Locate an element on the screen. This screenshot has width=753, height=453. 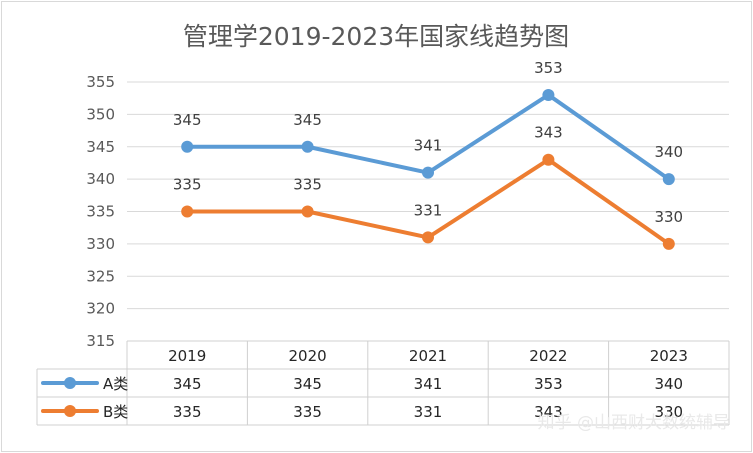
table-cell-value: 353 is located at coordinates (548, 384).